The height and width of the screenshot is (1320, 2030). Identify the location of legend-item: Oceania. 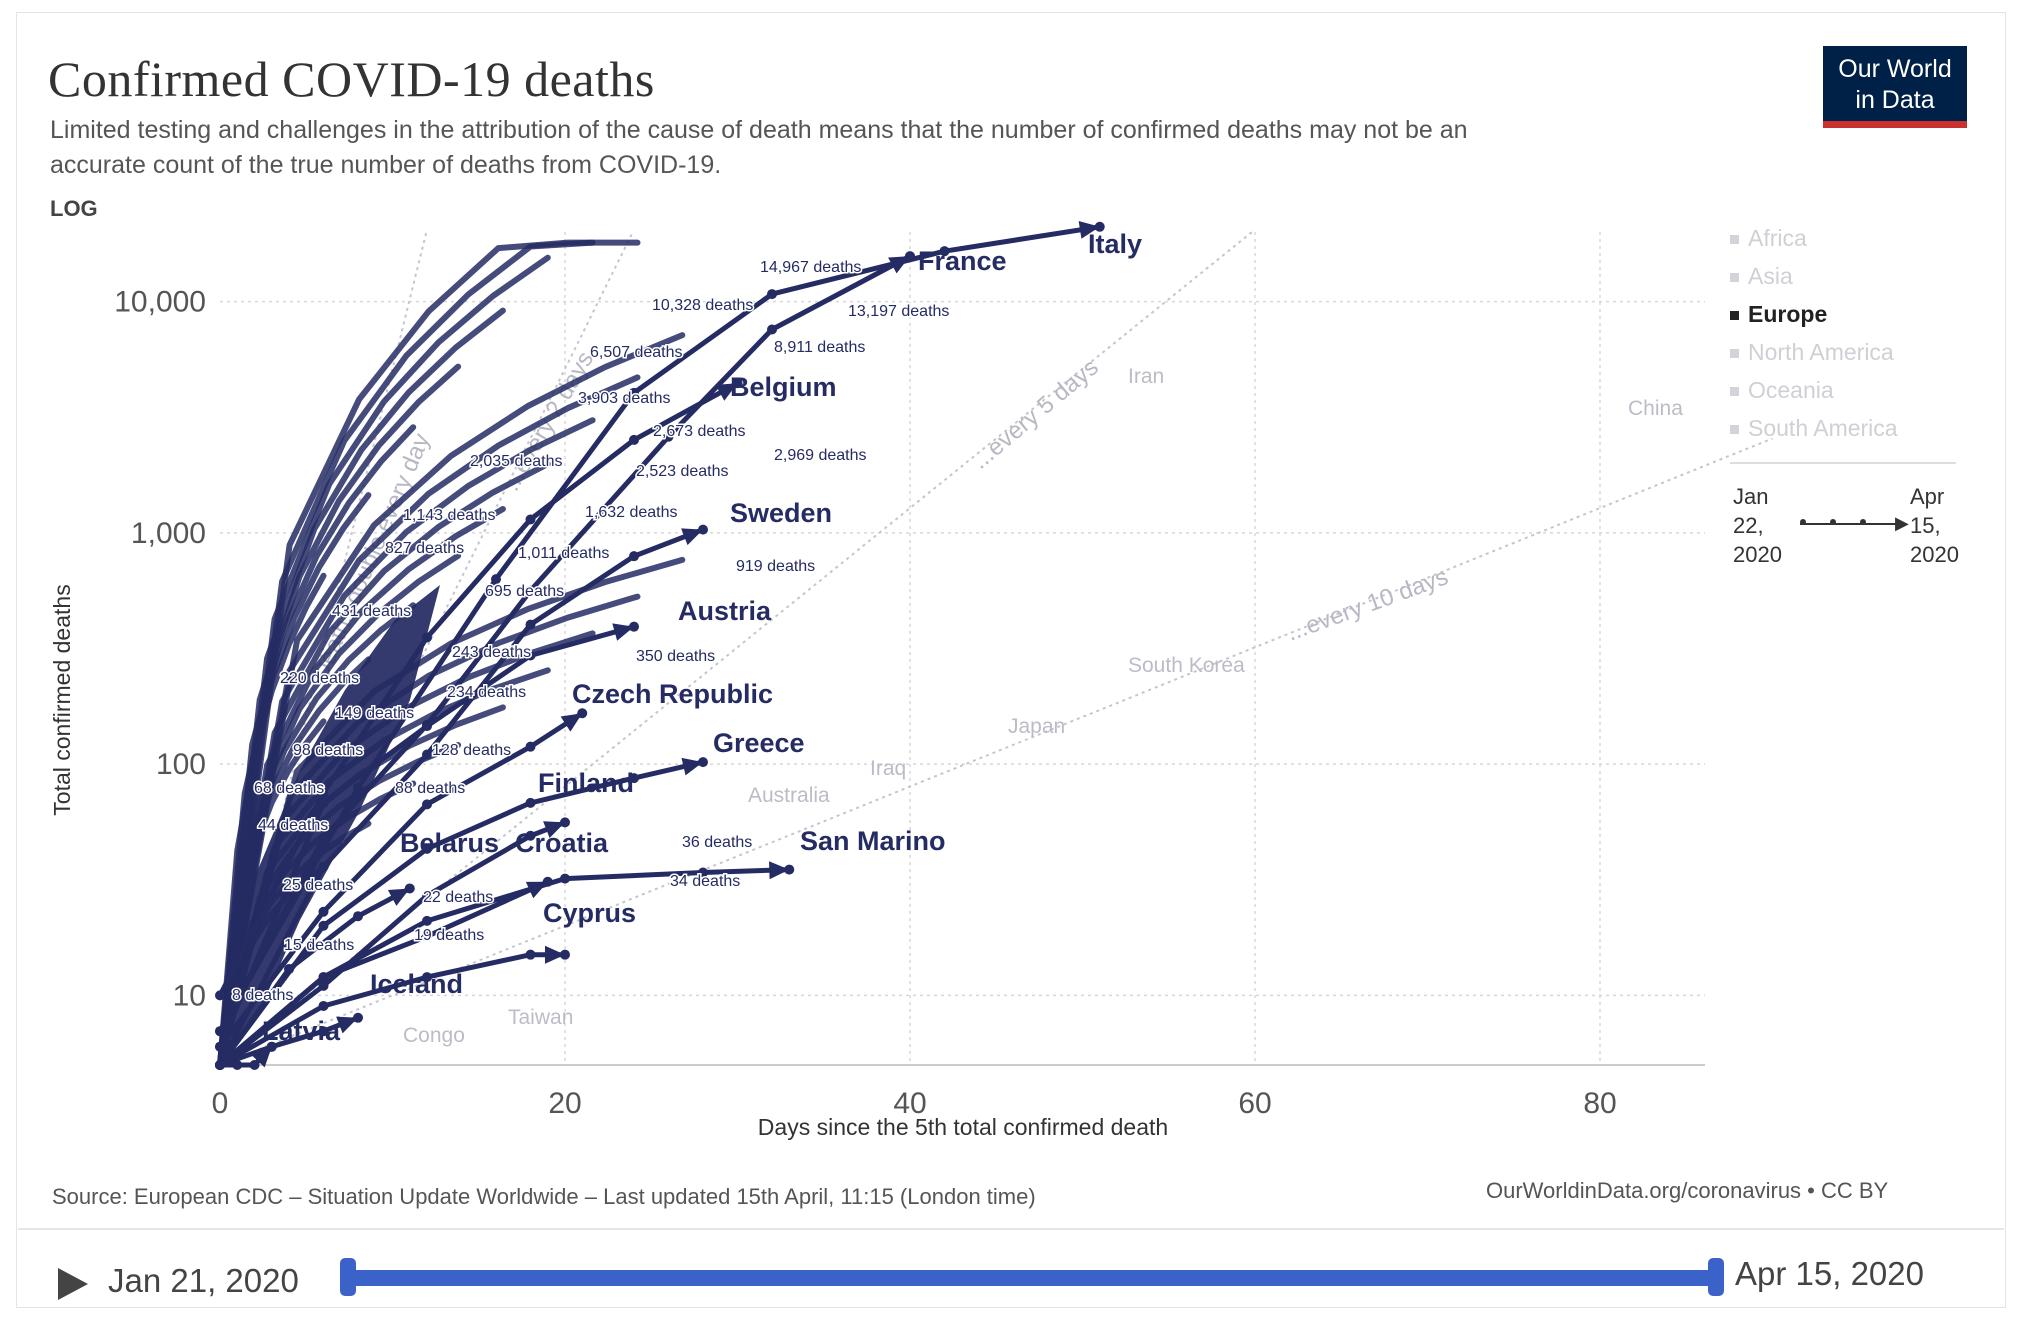
(1782, 390).